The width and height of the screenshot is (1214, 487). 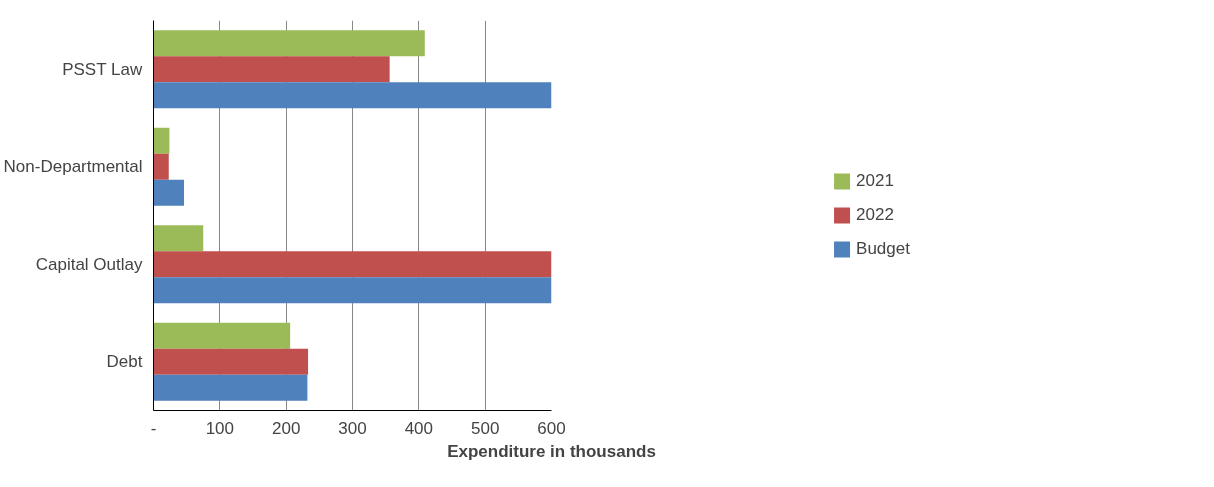 I want to click on y-tick-label: Capital Outlay, so click(x=89, y=264).